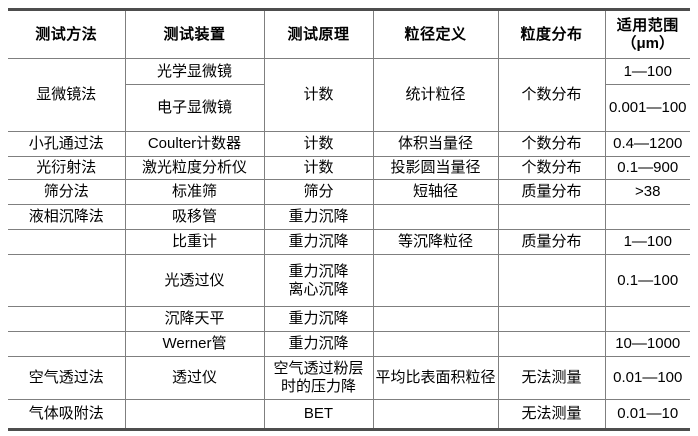 The width and height of the screenshot is (698, 436). Describe the element at coordinates (647, 108) in the screenshot. I see `cell-range: 0.001—100` at that location.